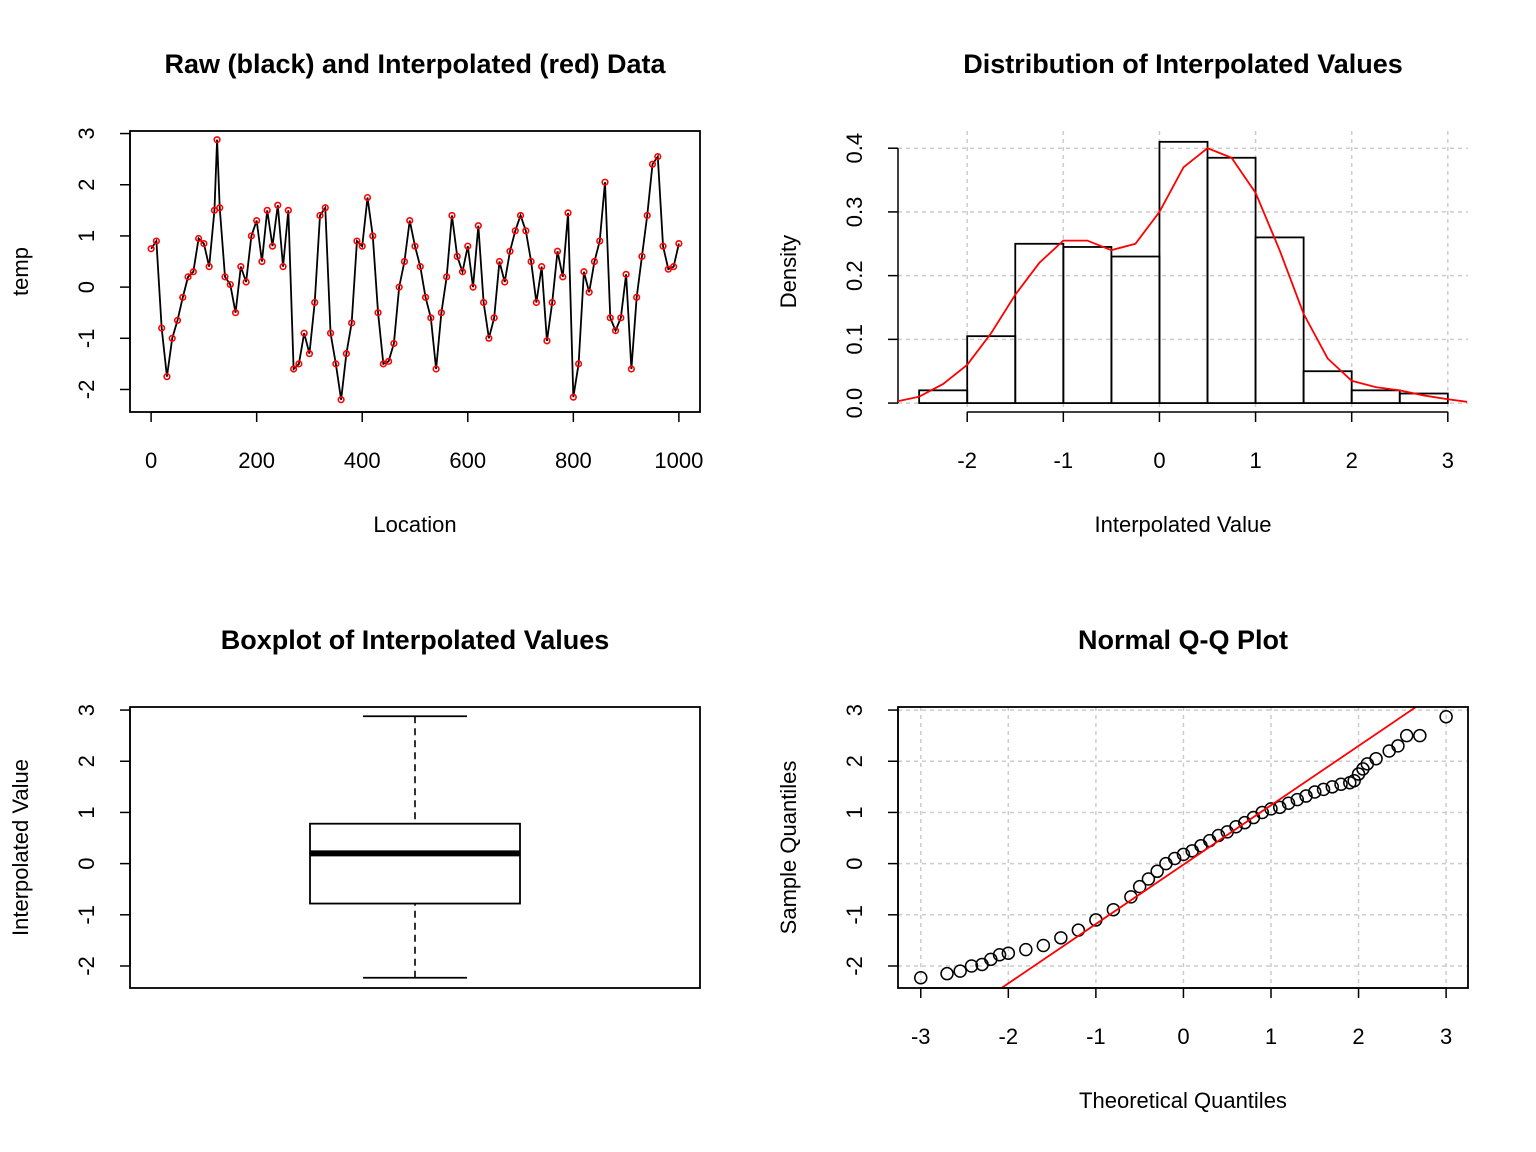 This screenshot has height=1152, width=1536. What do you see at coordinates (1183, 64) in the screenshot?
I see `chart-title: Distribution of Interpolated Values` at bounding box center [1183, 64].